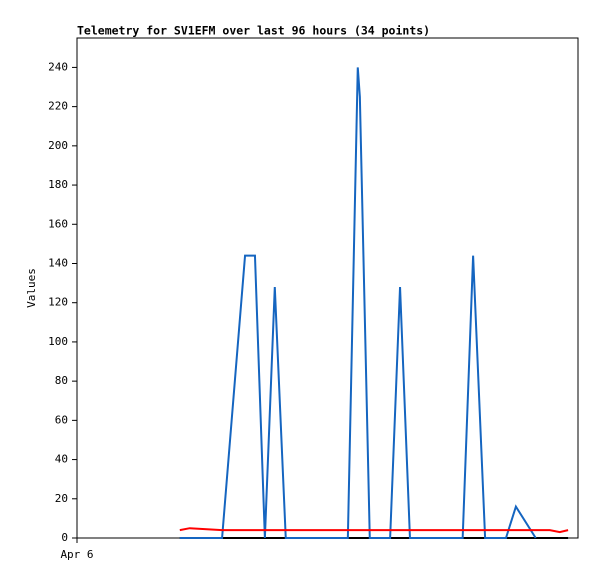 The width and height of the screenshot is (597, 579). What do you see at coordinates (58, 184) in the screenshot?
I see `y-tick-label: 180` at bounding box center [58, 184].